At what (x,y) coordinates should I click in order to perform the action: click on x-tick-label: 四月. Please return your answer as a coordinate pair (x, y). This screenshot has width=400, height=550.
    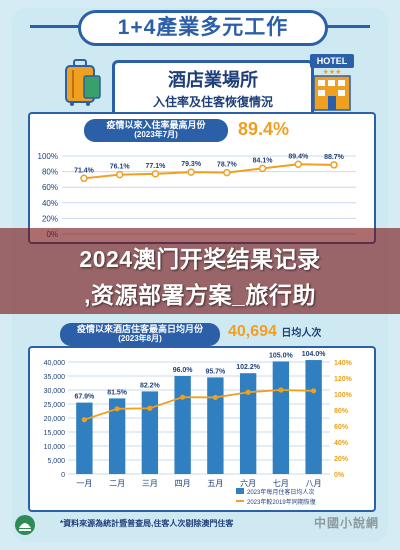
    Looking at the image, I should click on (183, 483).